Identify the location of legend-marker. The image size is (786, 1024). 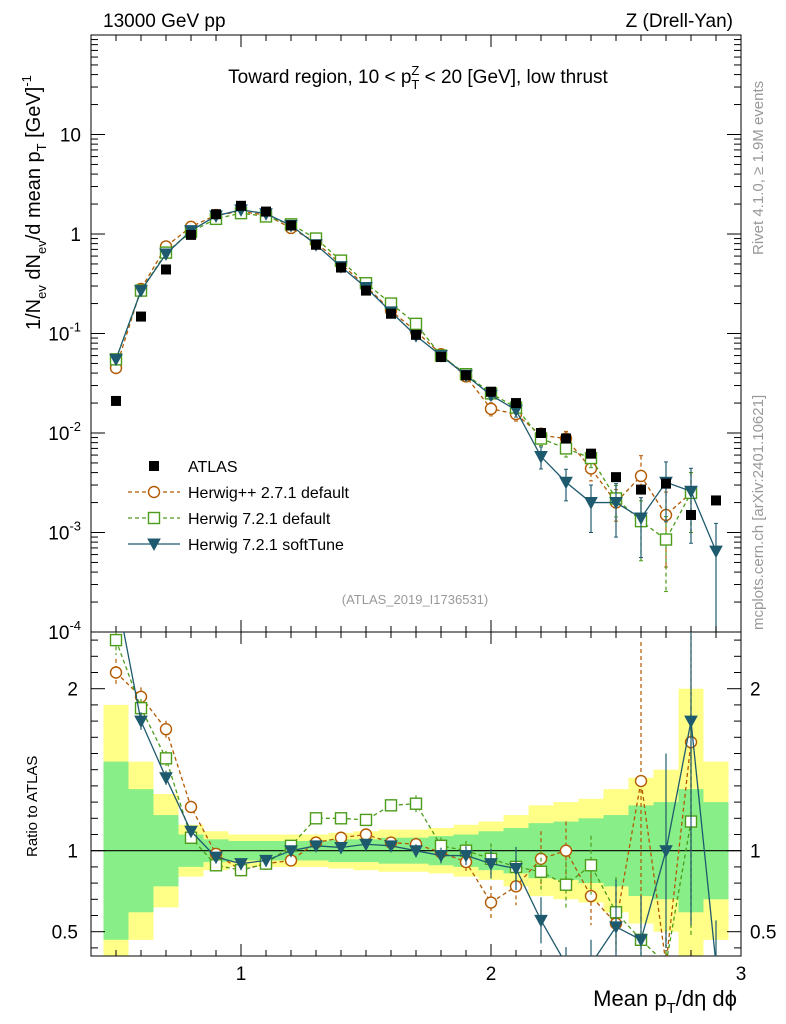
(154, 492).